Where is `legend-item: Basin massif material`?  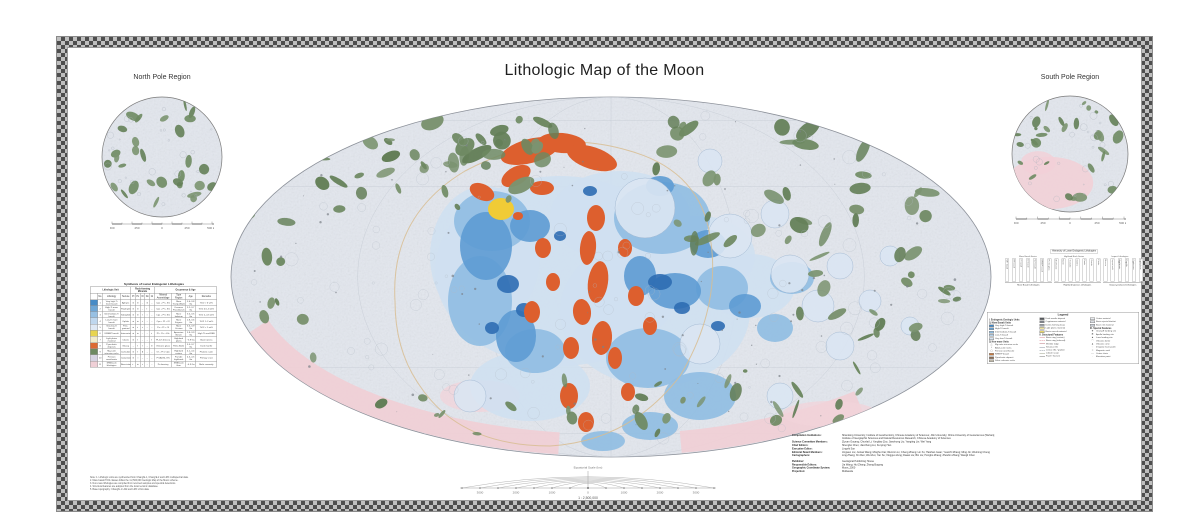 legend-item: Basin massif material is located at coordinates (1063, 331).